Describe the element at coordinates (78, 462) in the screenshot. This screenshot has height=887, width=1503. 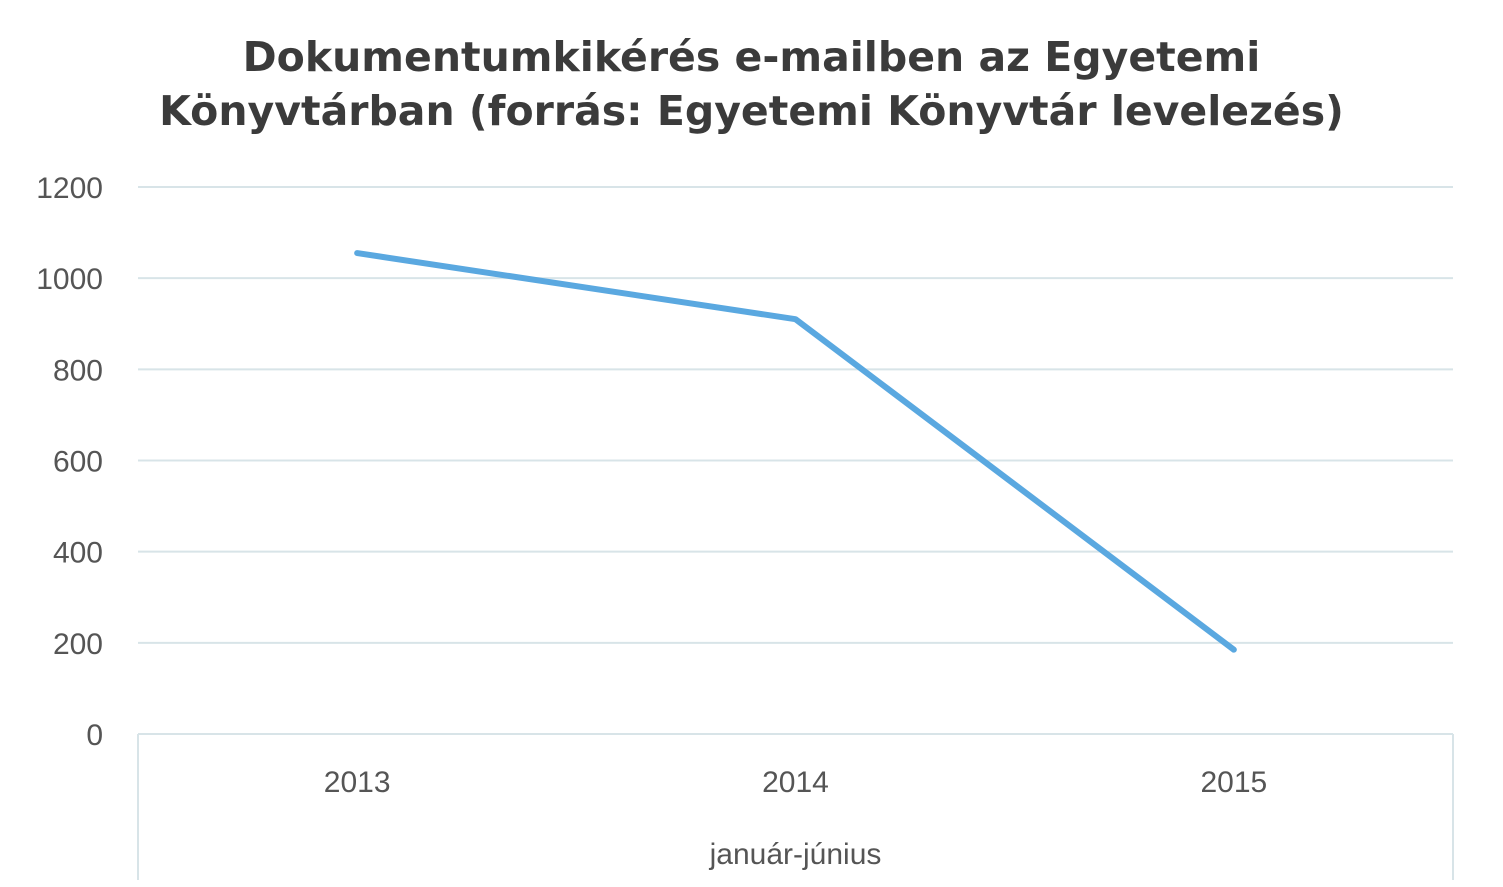
I see `y-tick-label: 600` at that location.